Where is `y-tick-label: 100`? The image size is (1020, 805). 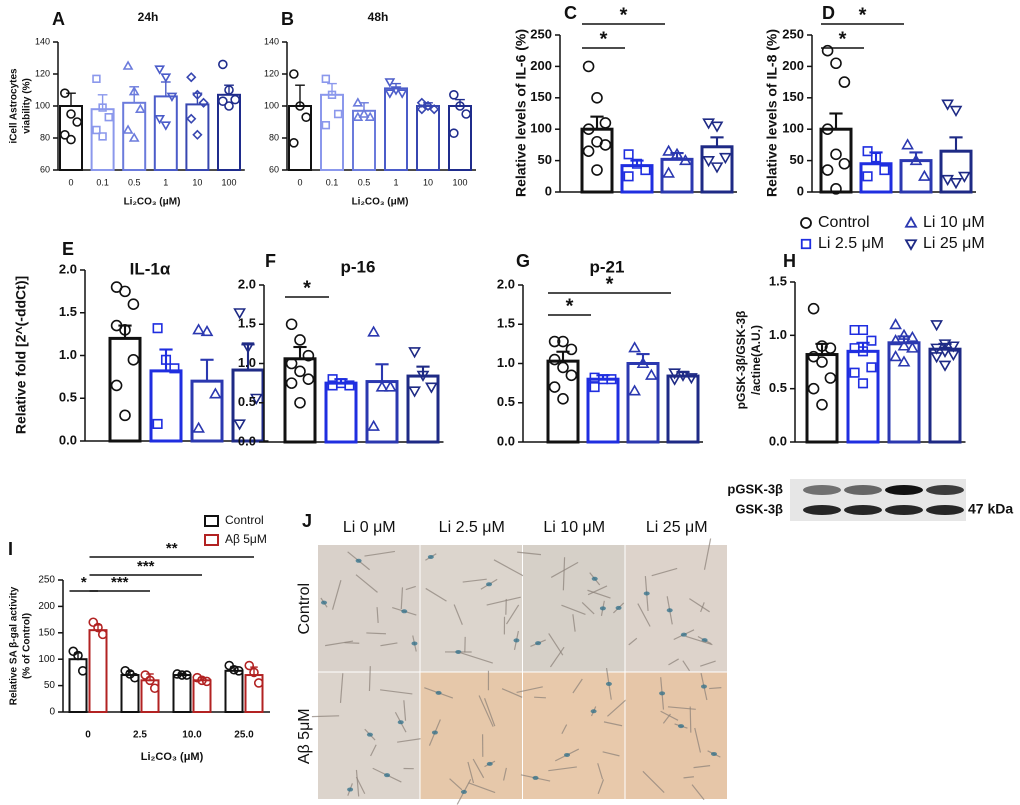
y-tick-label: 100 is located at coordinates (46, 659).